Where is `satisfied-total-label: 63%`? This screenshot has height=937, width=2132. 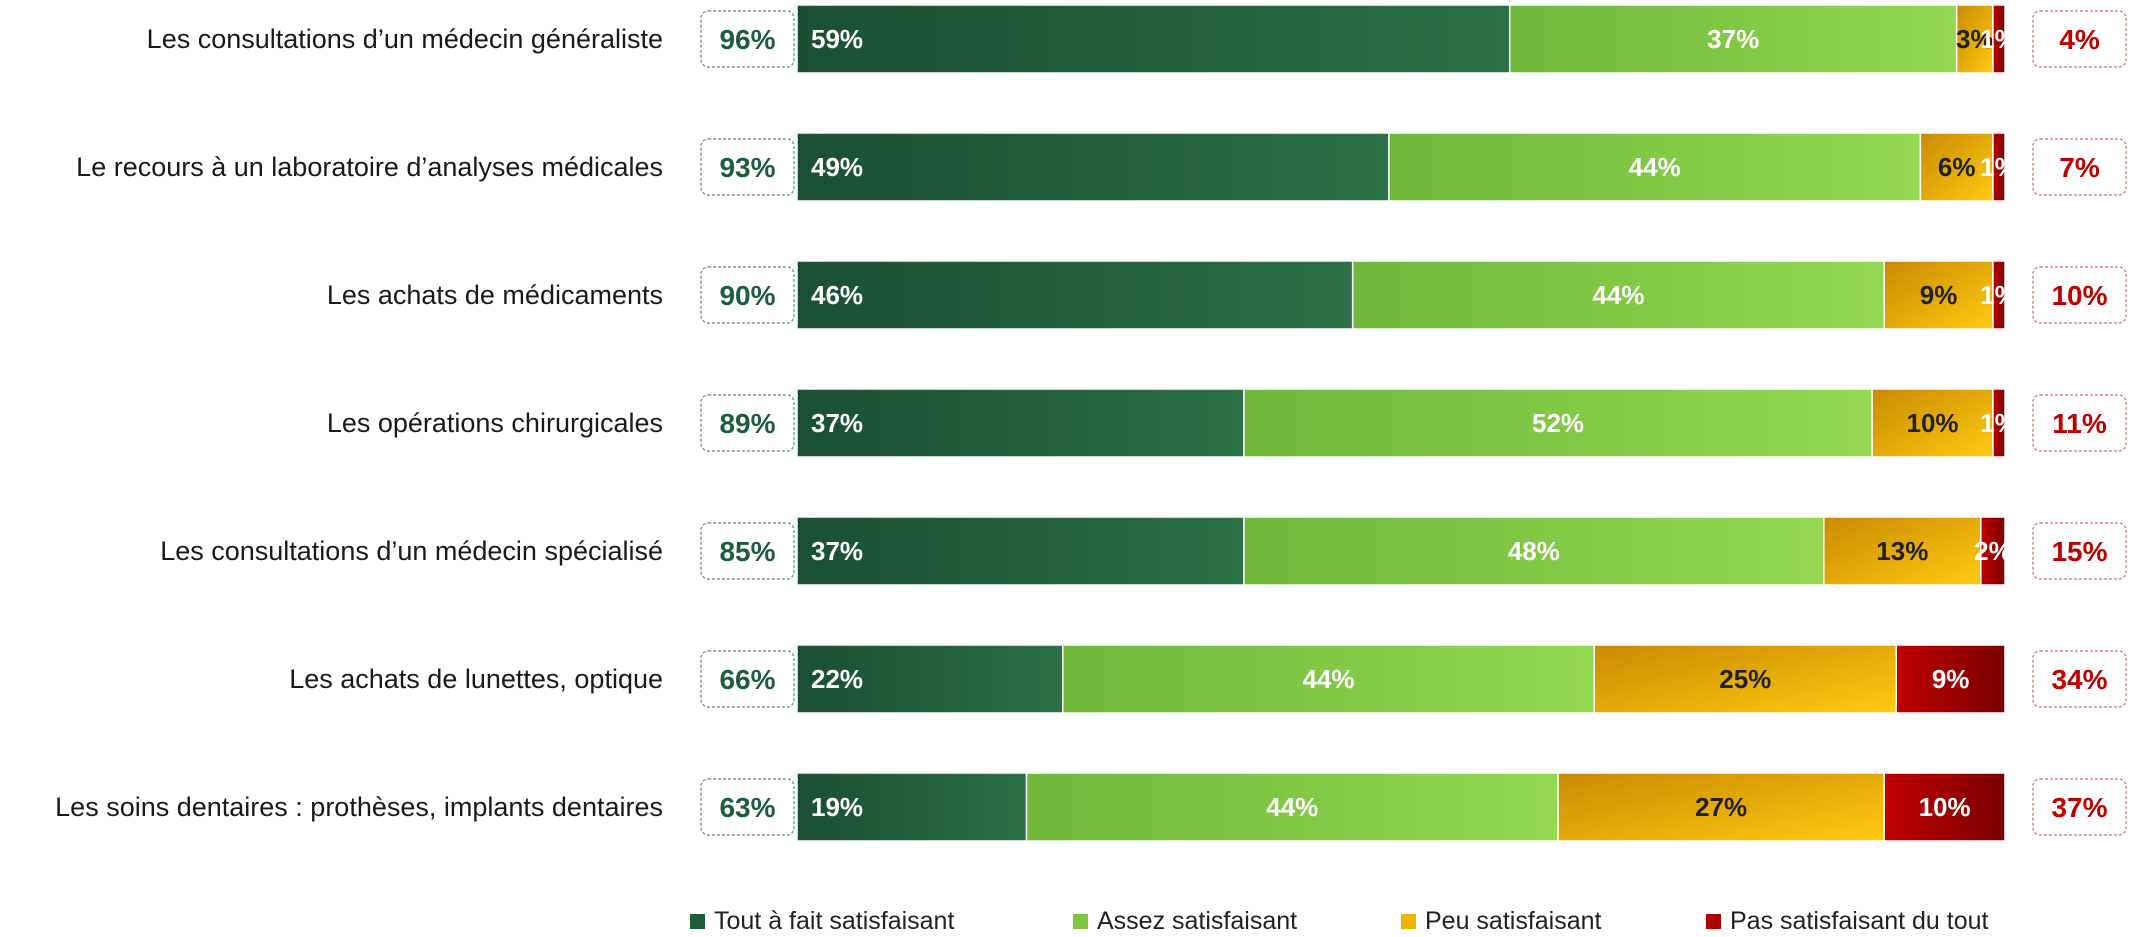 satisfied-total-label: 63% is located at coordinates (747, 807).